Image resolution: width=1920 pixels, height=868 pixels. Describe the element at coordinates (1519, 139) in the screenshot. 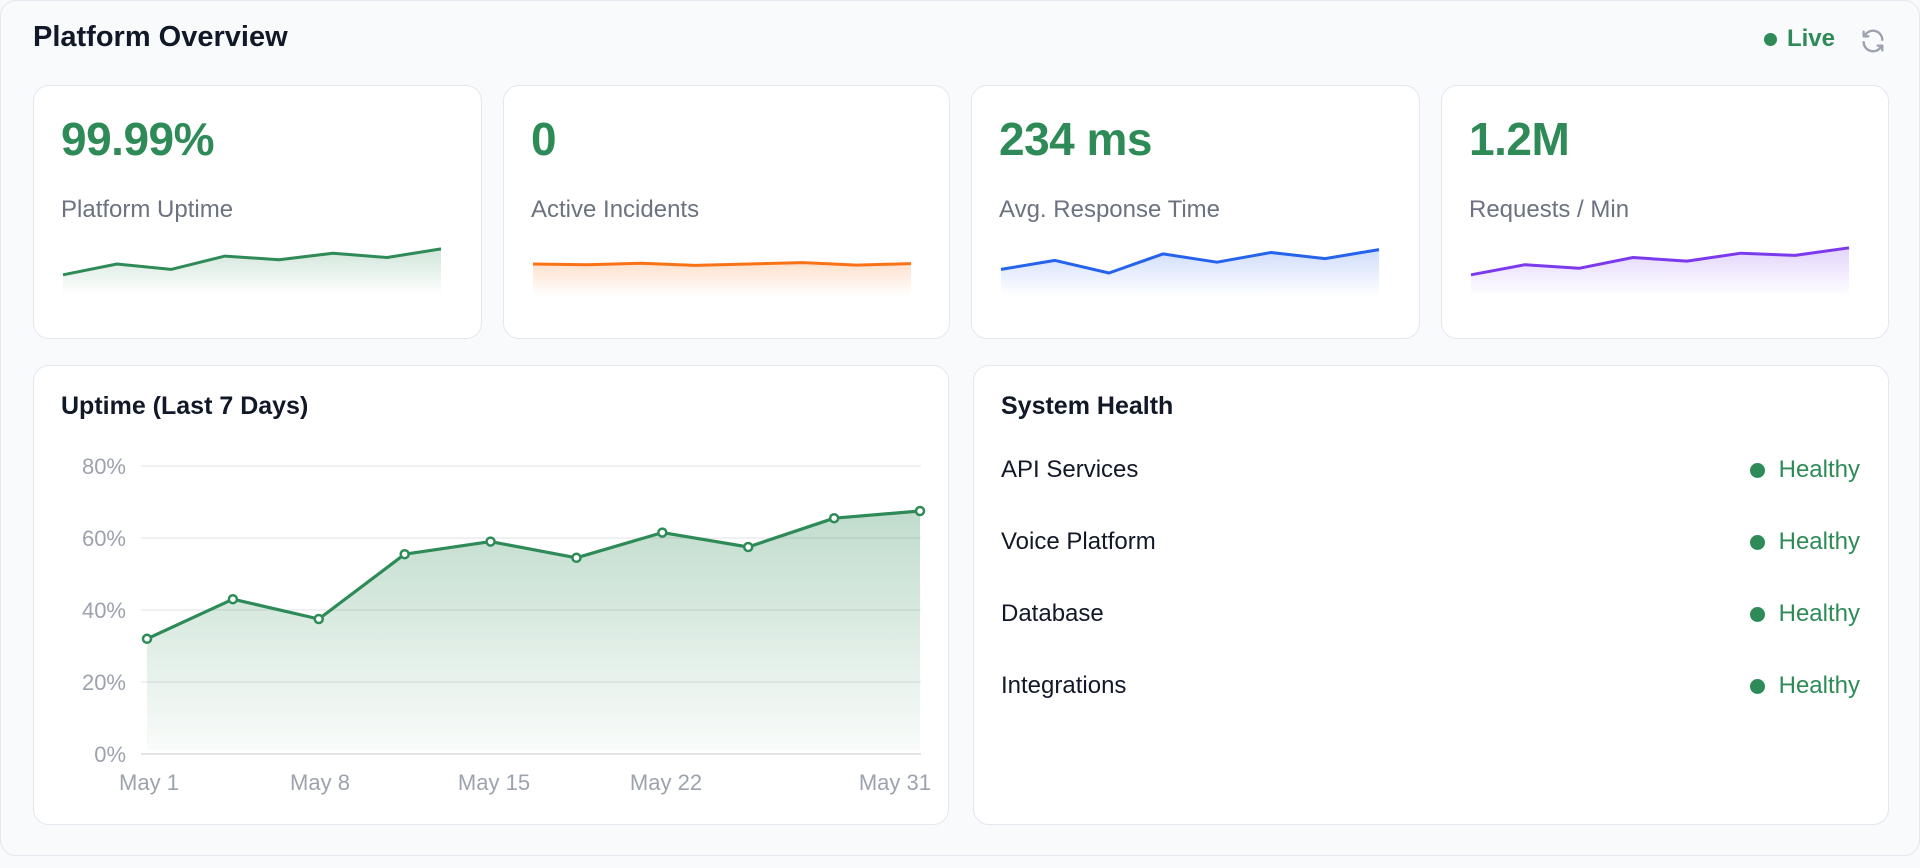

I see `kpi-value: 1.2M` at that location.